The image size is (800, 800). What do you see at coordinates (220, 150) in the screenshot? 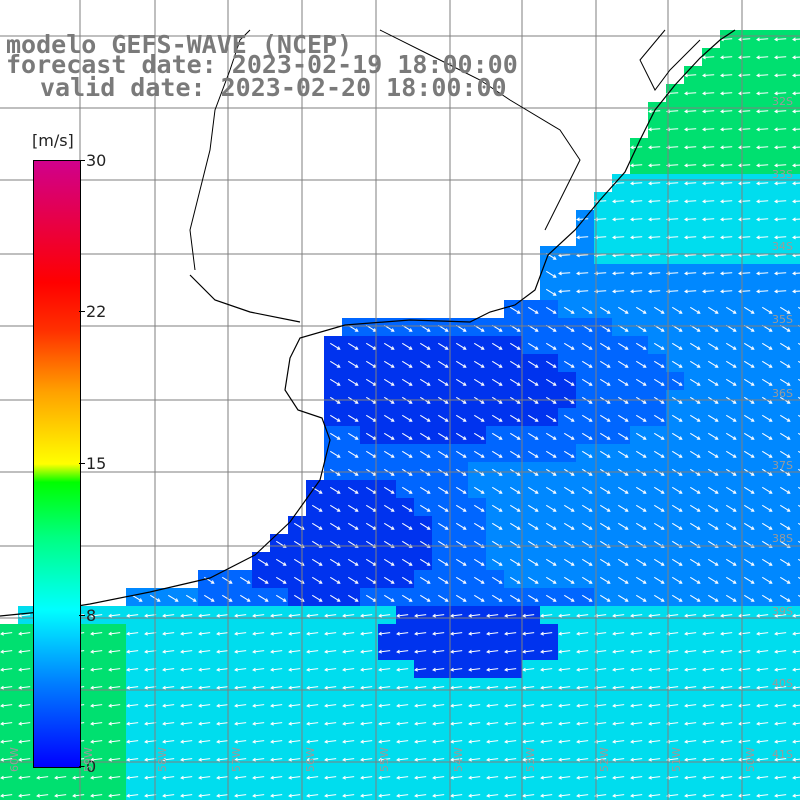
I see `uruguay-border` at bounding box center [220, 150].